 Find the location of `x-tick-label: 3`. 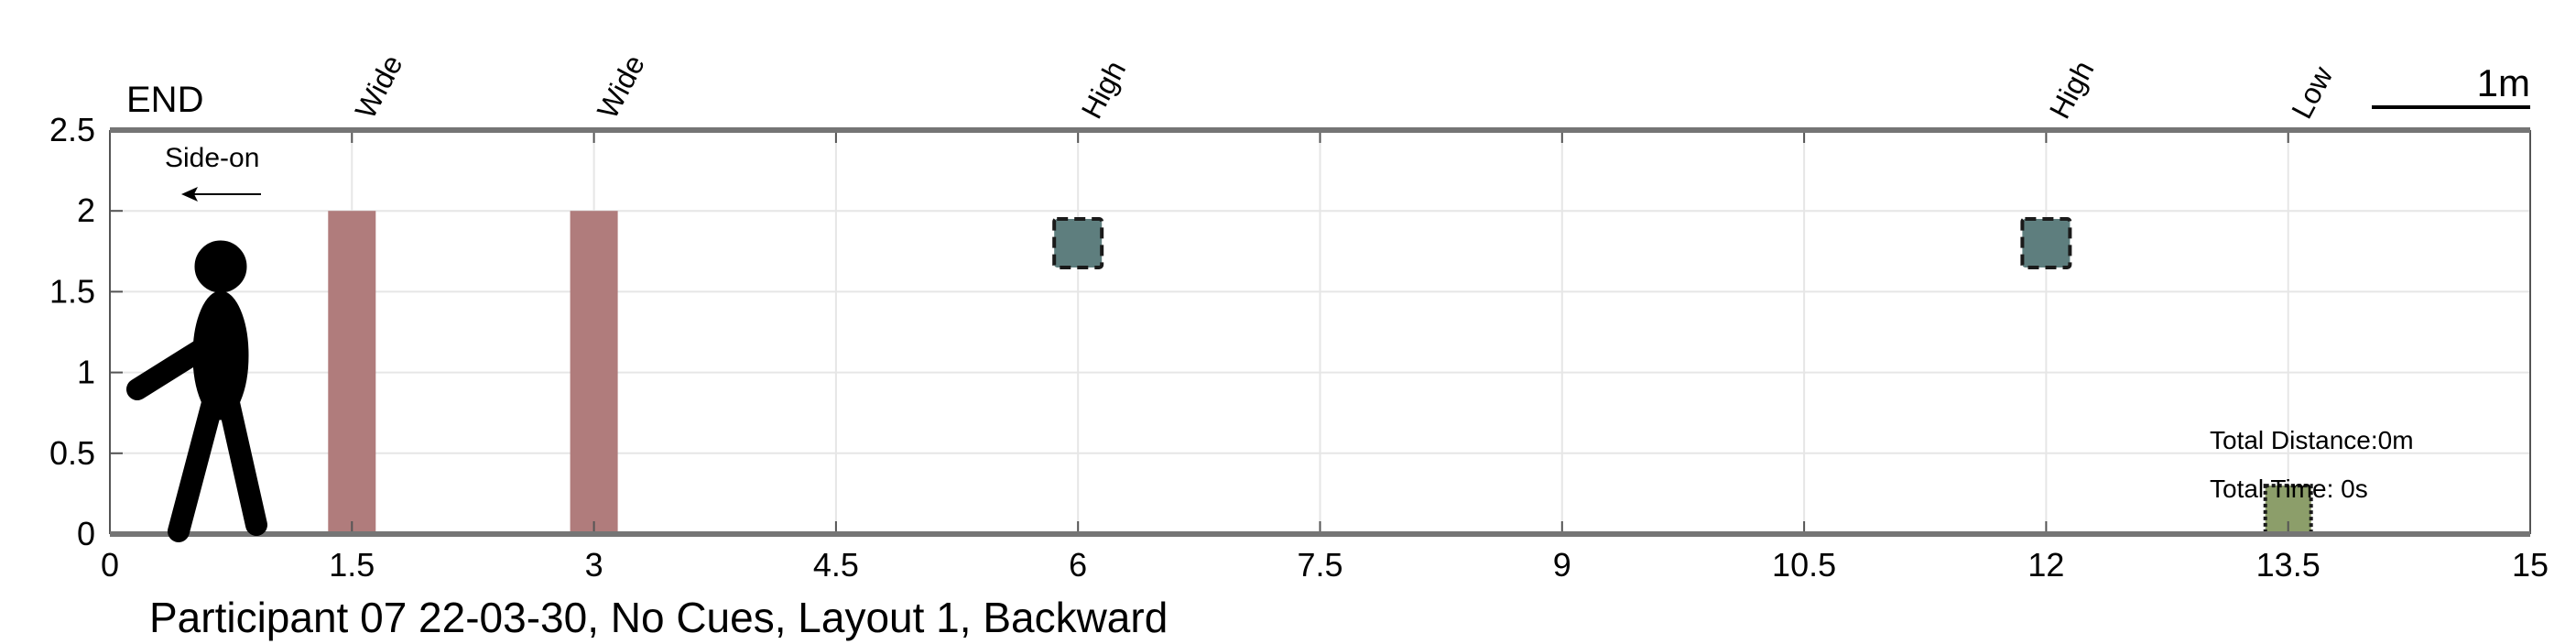

x-tick-label: 3 is located at coordinates (594, 565).